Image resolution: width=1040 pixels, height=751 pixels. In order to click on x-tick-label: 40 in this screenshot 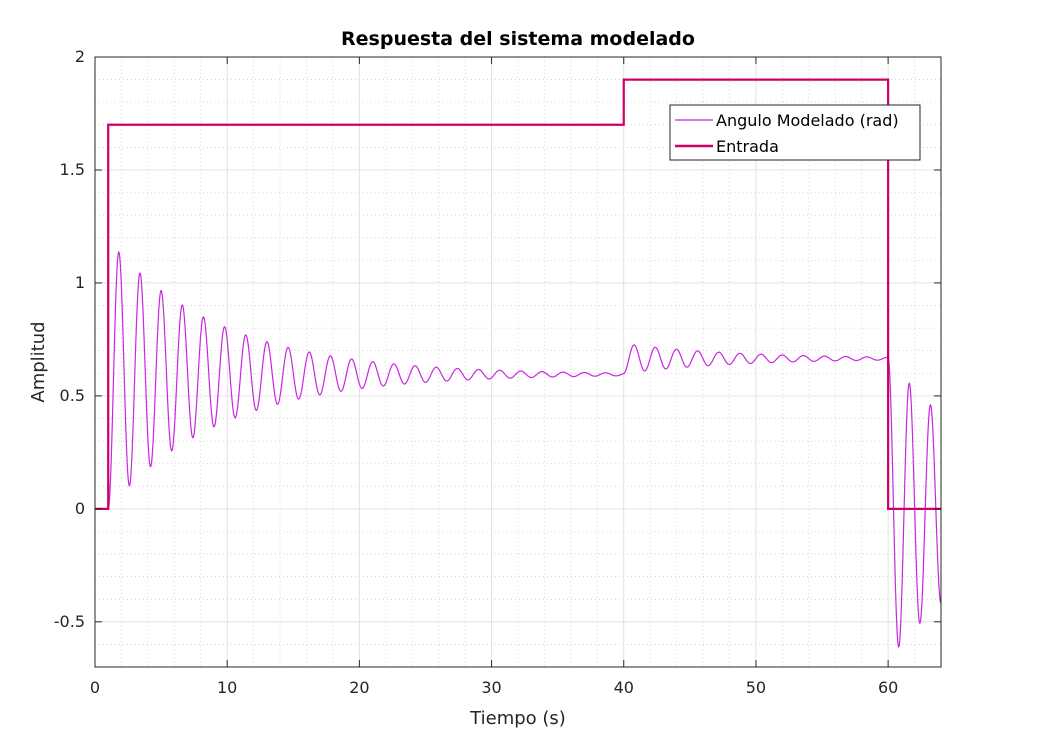, I will do `click(624, 687)`.